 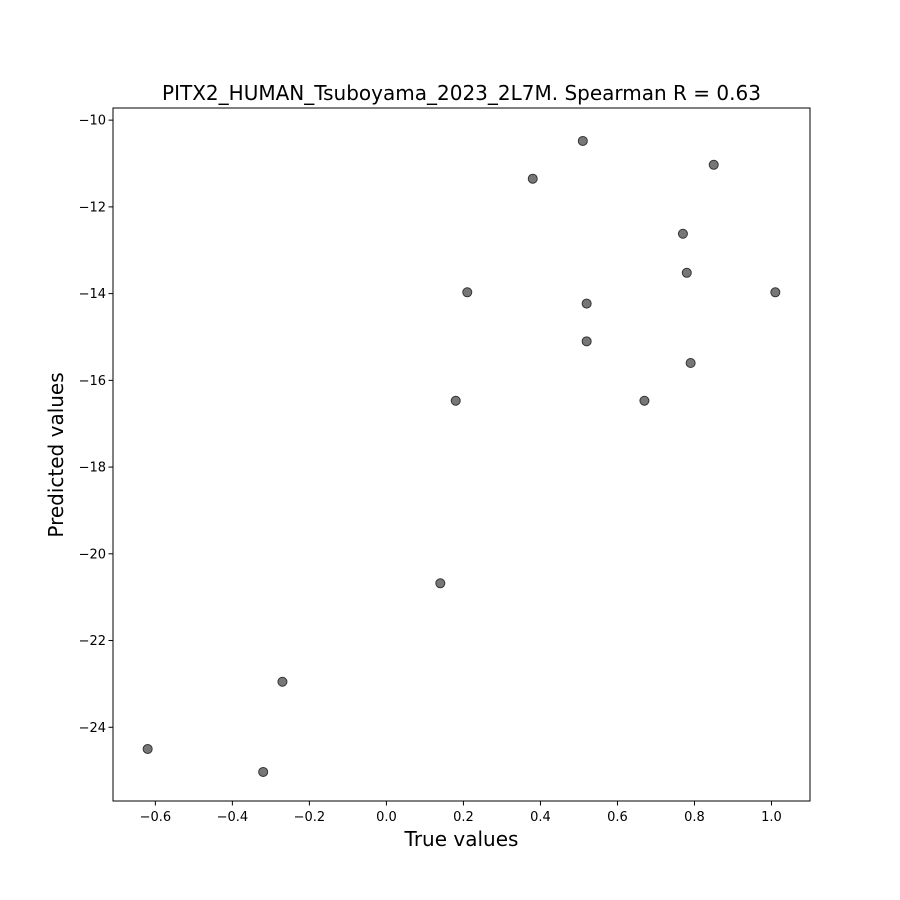 What do you see at coordinates (56, 454) in the screenshot?
I see `y-axis-label: Predicted values` at bounding box center [56, 454].